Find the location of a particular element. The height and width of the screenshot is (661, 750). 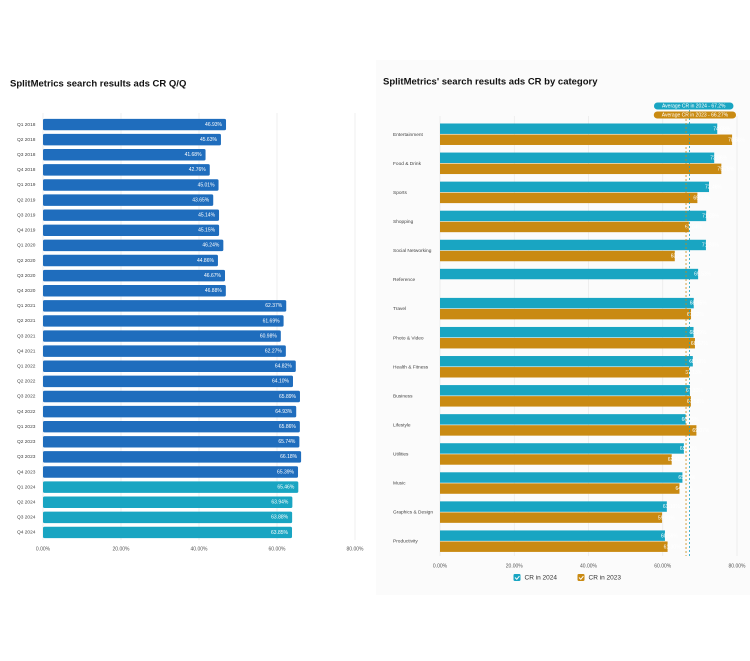

legend-label: CR in 2023 is located at coordinates (605, 578).